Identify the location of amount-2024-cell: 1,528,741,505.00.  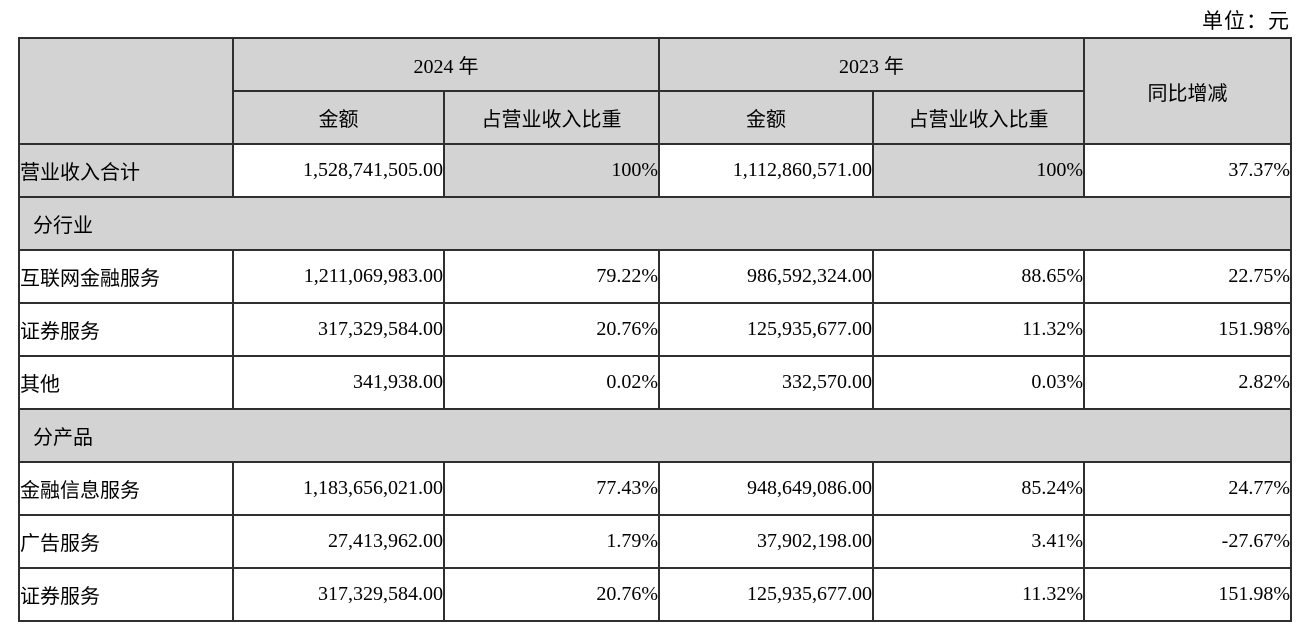
(338, 170).